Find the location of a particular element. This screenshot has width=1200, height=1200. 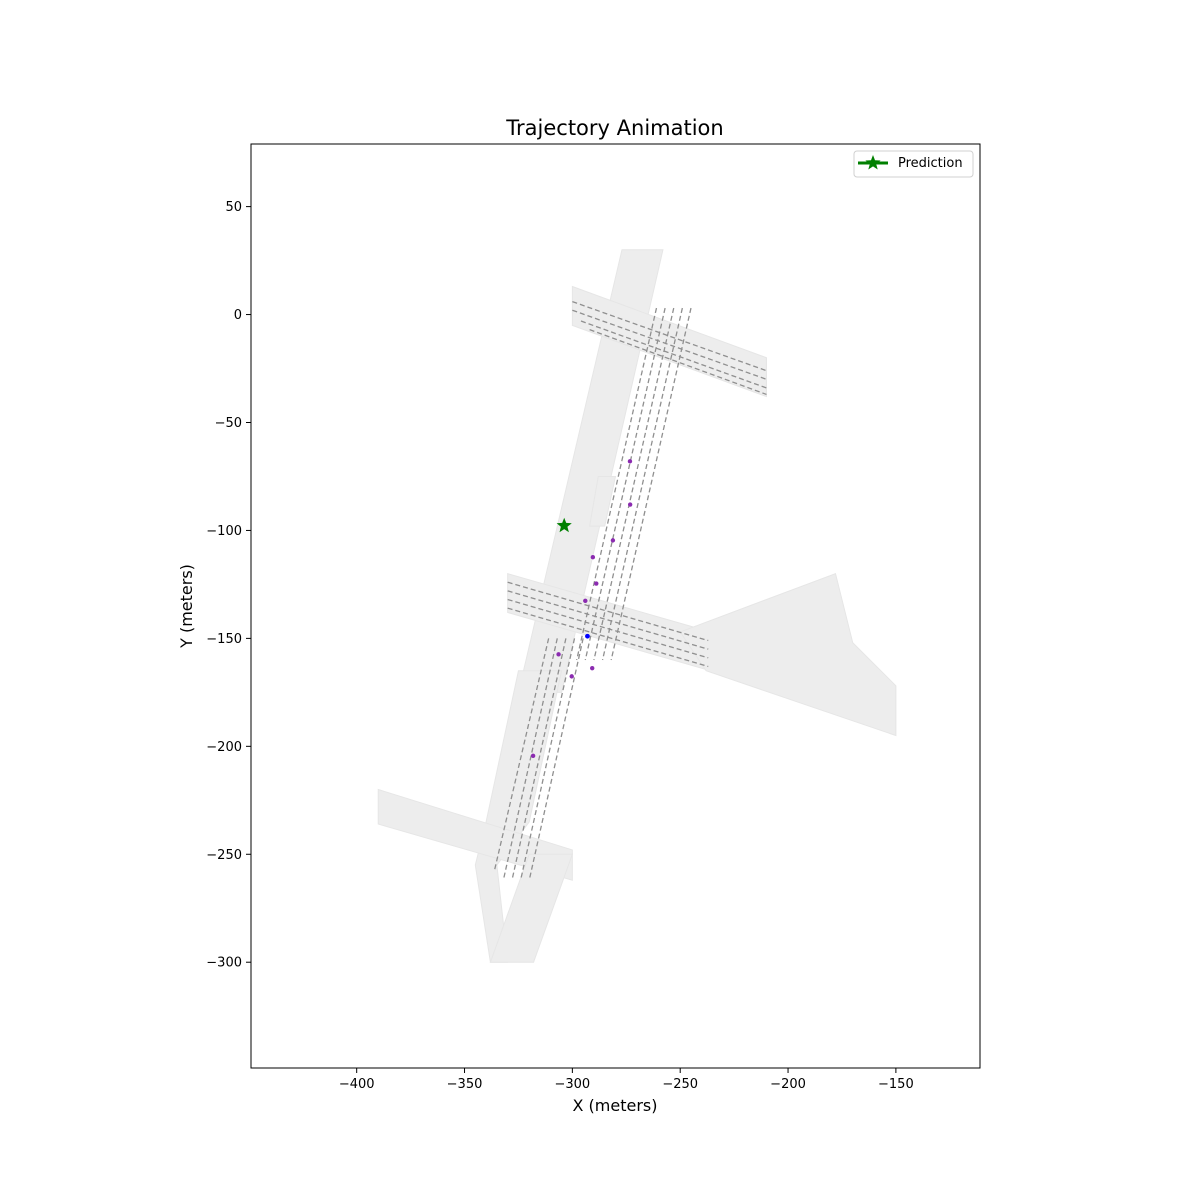

y-axis-label: Y (meters) is located at coordinates (186, 606).